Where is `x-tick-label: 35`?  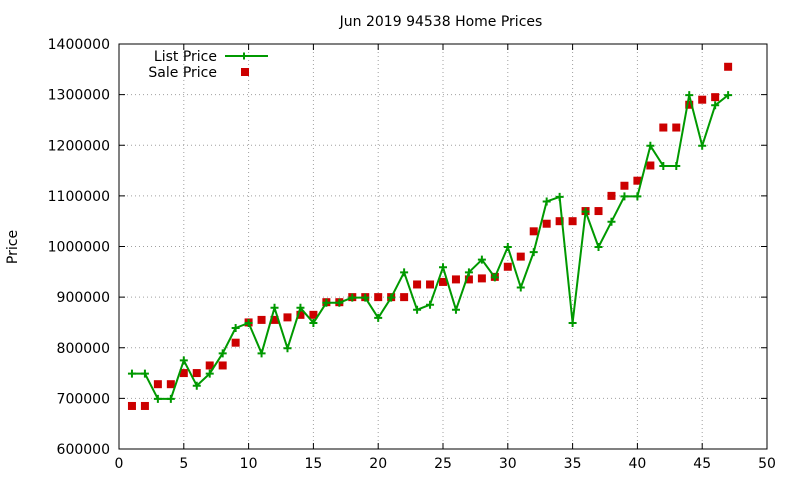 x-tick-label: 35 is located at coordinates (573, 464).